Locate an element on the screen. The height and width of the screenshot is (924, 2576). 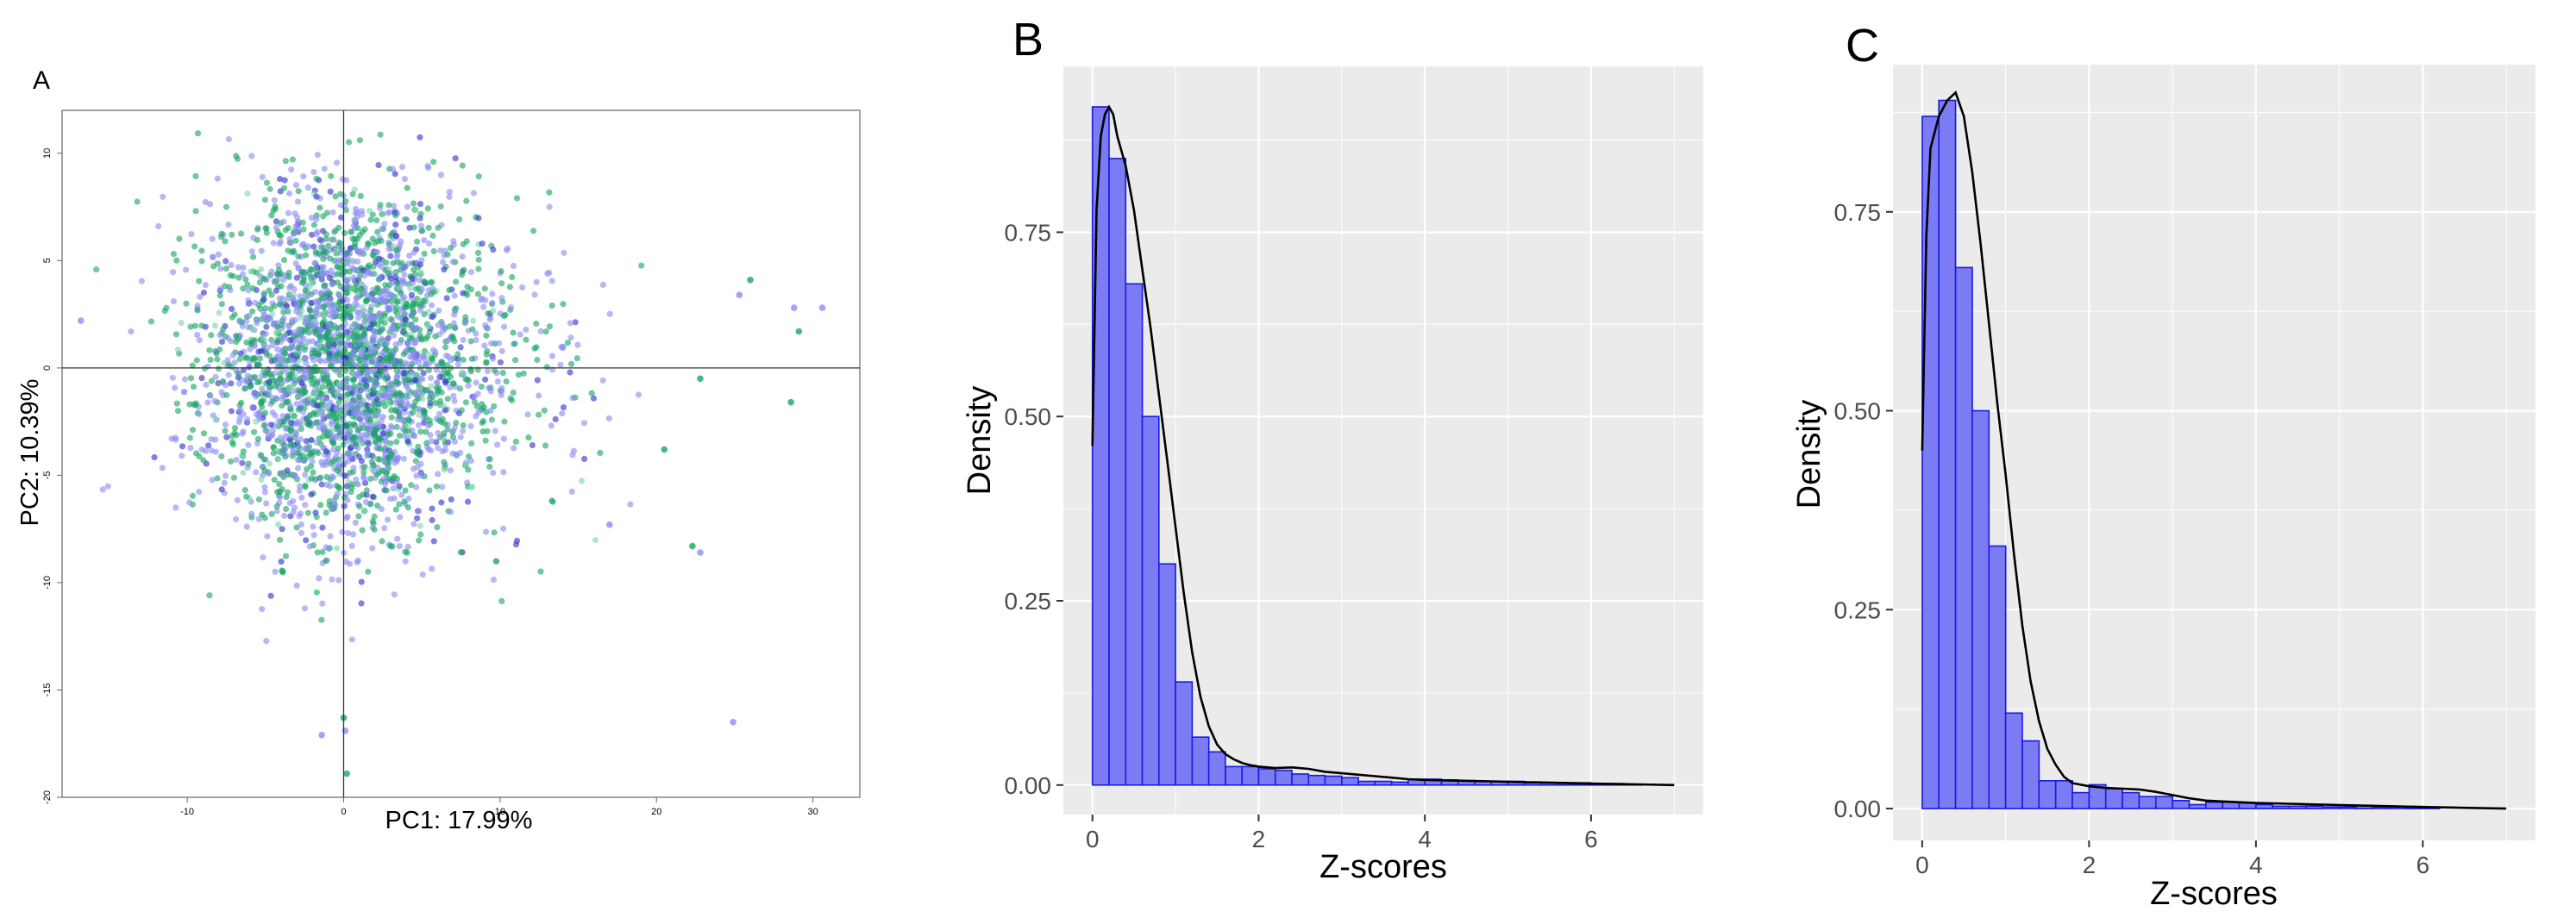
y-tick-label: -15 is located at coordinates (47, 690).